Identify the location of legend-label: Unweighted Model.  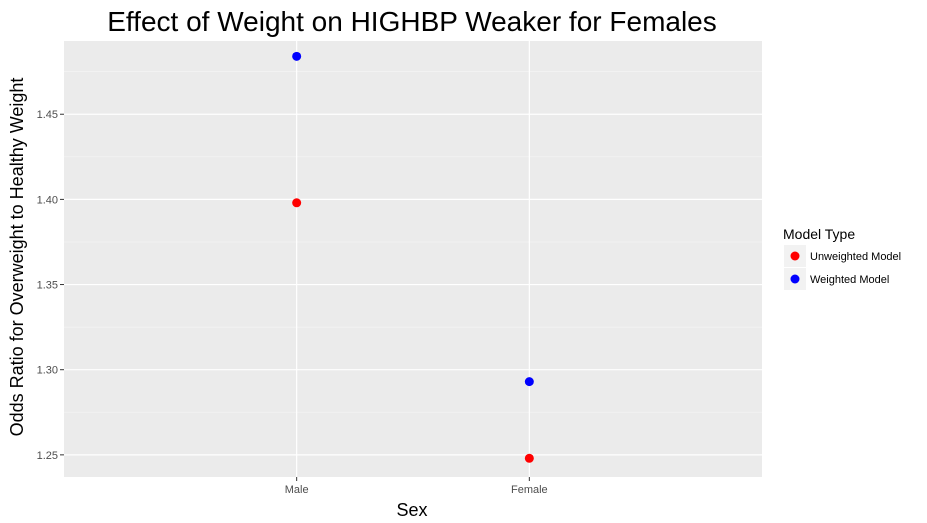
(855, 257).